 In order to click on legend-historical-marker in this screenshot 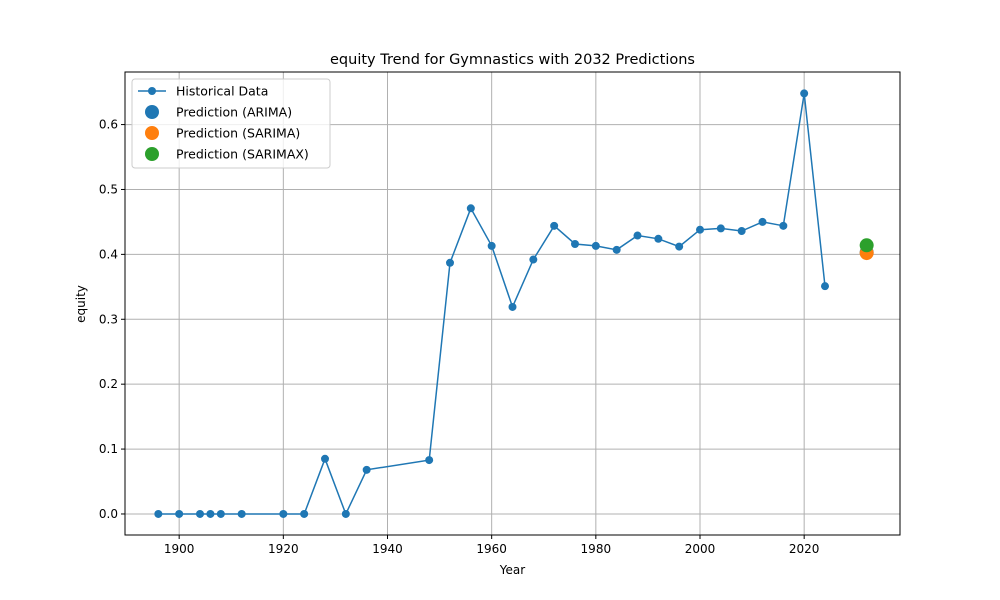, I will do `click(152, 91)`.